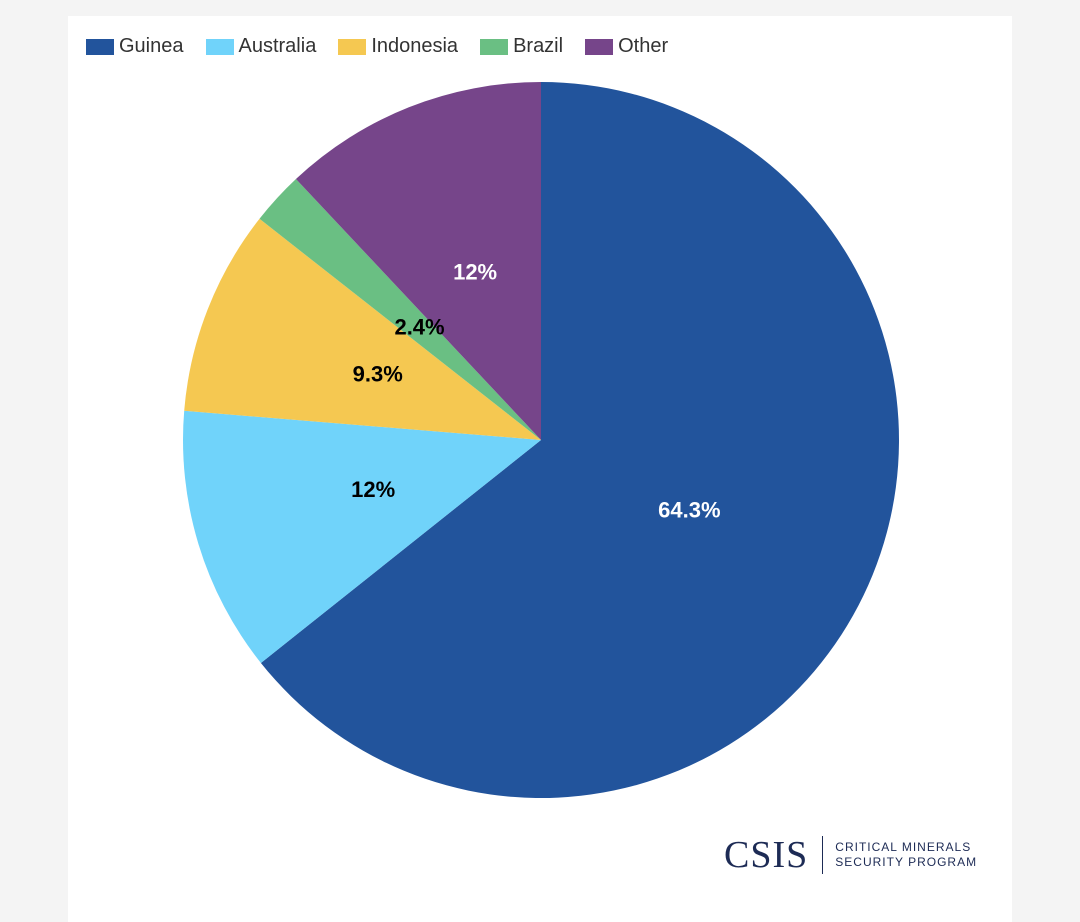  I want to click on legend-item-guinea: Guinea, so click(135, 46).